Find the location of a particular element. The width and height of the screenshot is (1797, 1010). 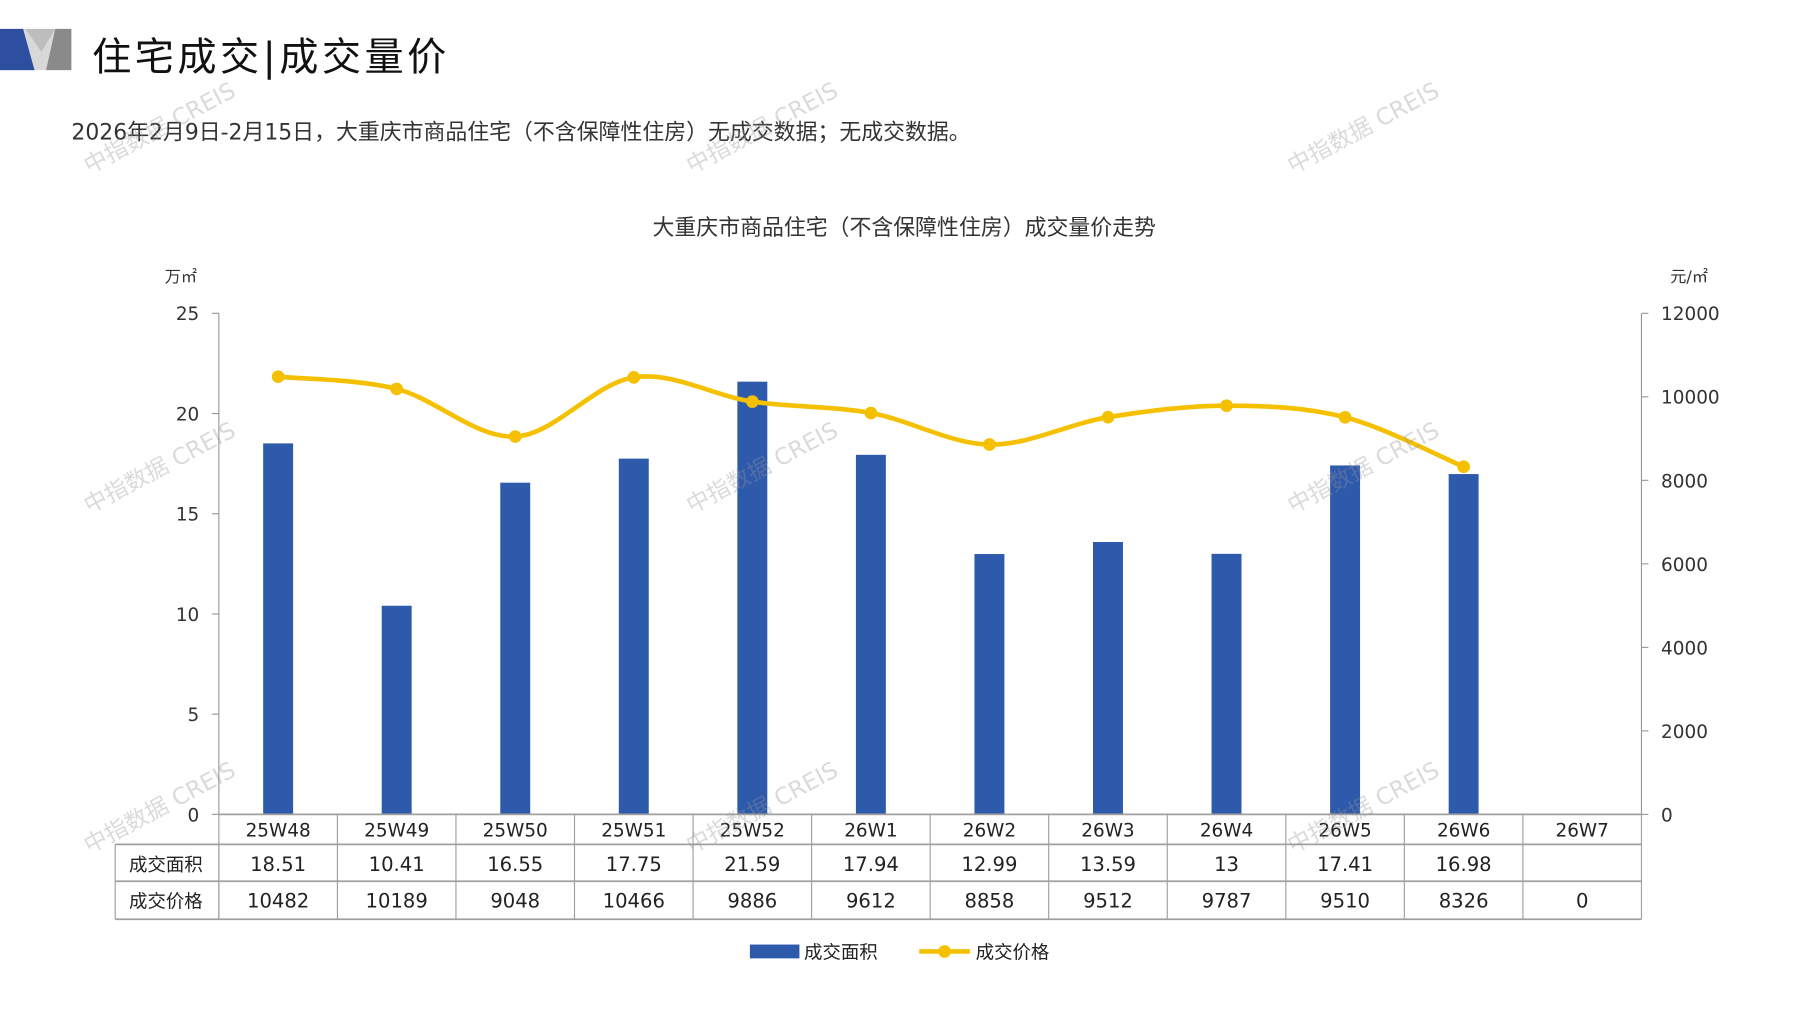

price-point-25W49 is located at coordinates (397, 389).